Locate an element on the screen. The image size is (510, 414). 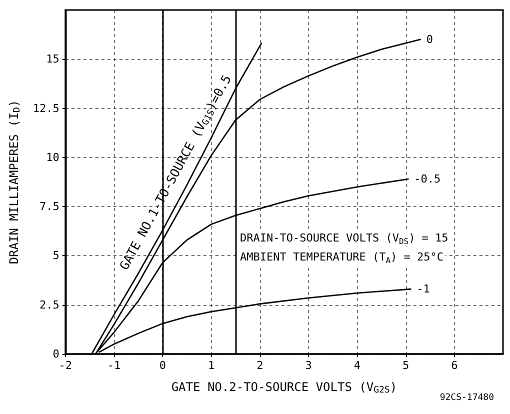
x-tick-label: 1 is located at coordinates (211, 365).